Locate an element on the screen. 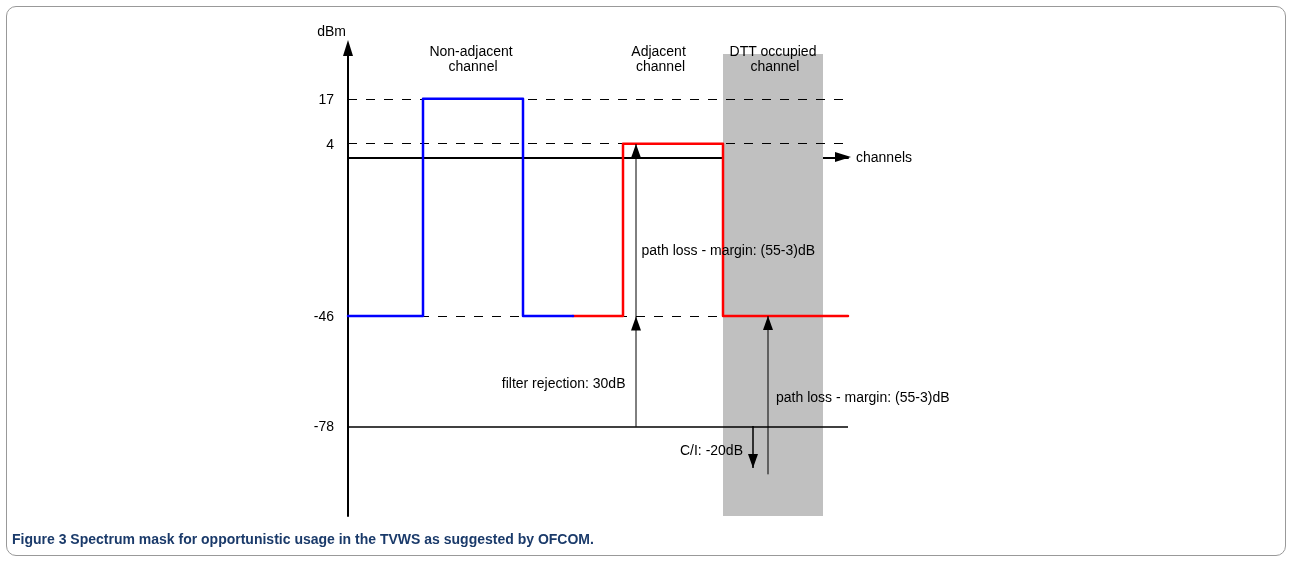  y-tick-label: 4 is located at coordinates (330, 143).